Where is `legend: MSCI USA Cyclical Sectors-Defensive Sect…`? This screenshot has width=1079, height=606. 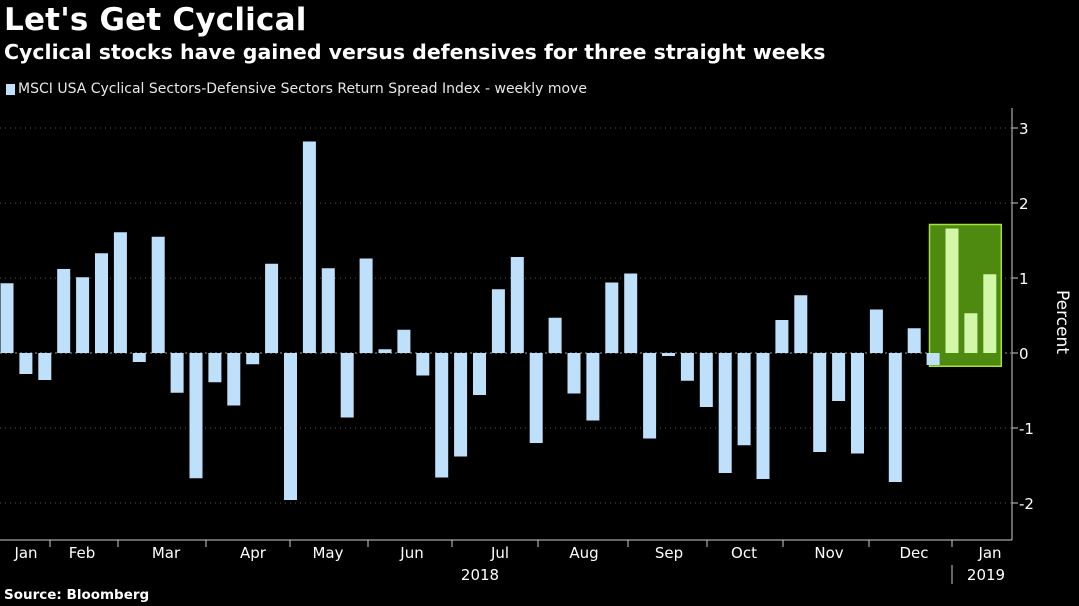 legend: MSCI USA Cyclical Sectors-Defensive Sect… is located at coordinates (296, 89).